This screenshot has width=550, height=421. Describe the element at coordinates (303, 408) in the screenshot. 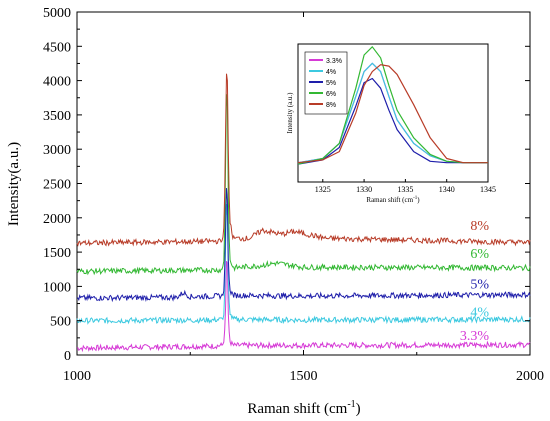

I see `main-x-axis-title: Raman shift (cm-1)` at that location.